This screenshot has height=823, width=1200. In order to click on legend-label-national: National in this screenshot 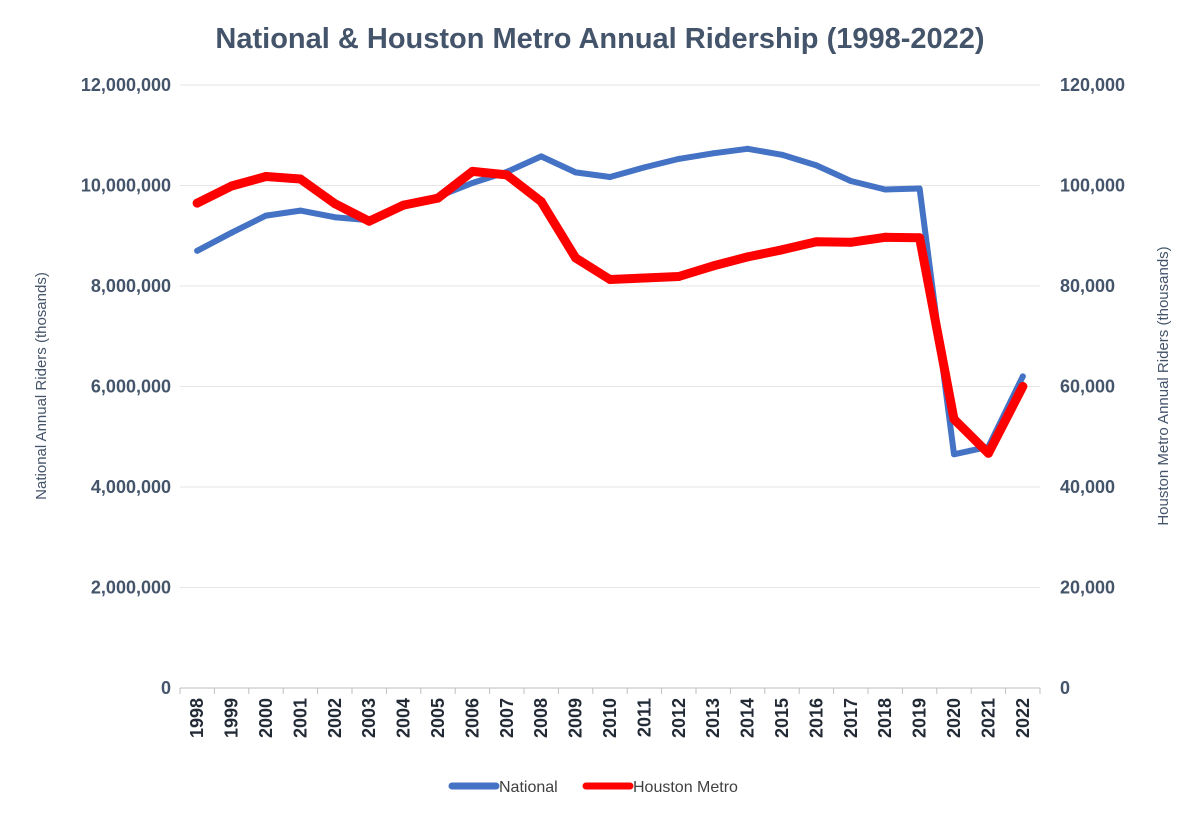, I will do `click(528, 787)`.